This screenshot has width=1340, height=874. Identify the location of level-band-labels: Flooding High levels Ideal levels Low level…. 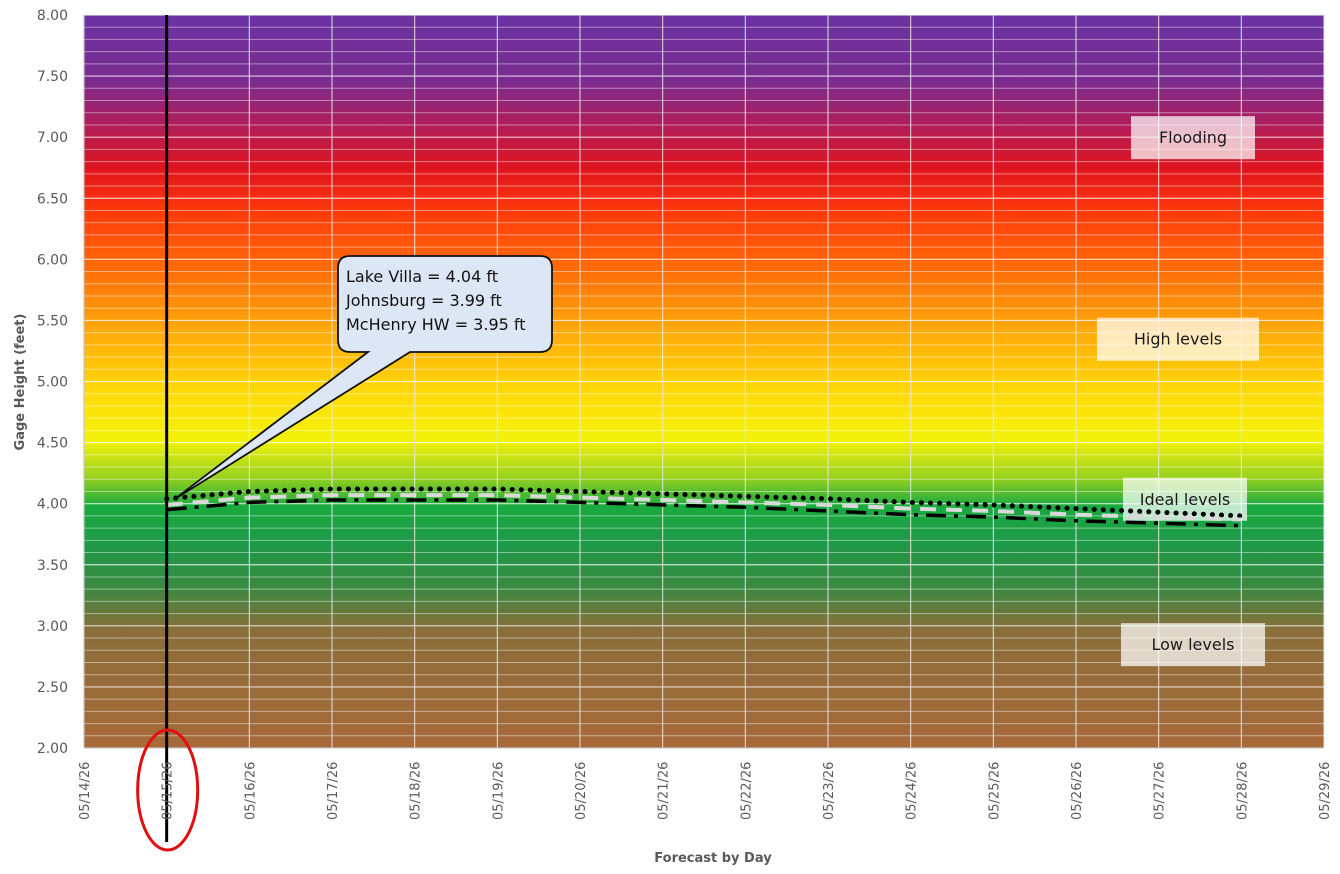
(1181, 391).